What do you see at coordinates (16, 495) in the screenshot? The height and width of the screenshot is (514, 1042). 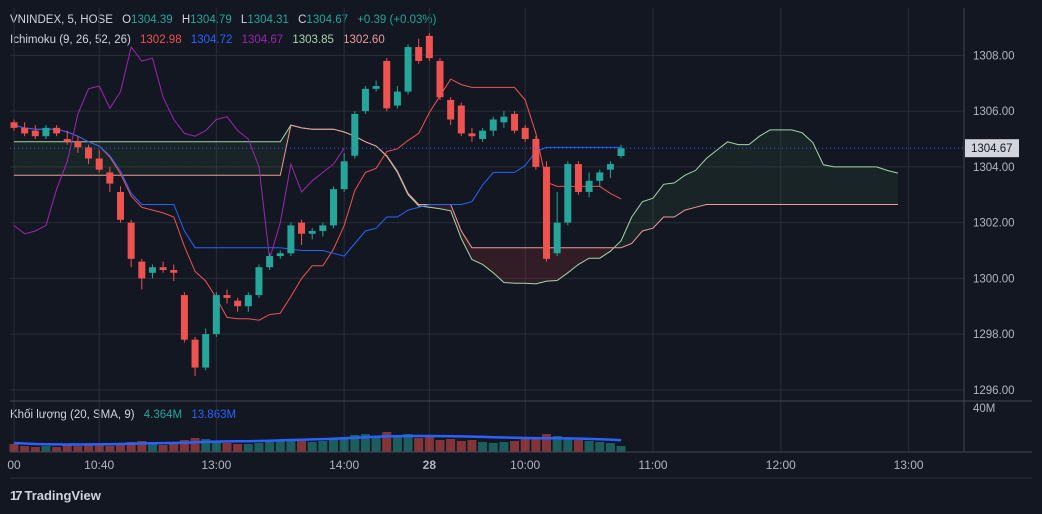 I see `tradingview-logo-icon: 17` at bounding box center [16, 495].